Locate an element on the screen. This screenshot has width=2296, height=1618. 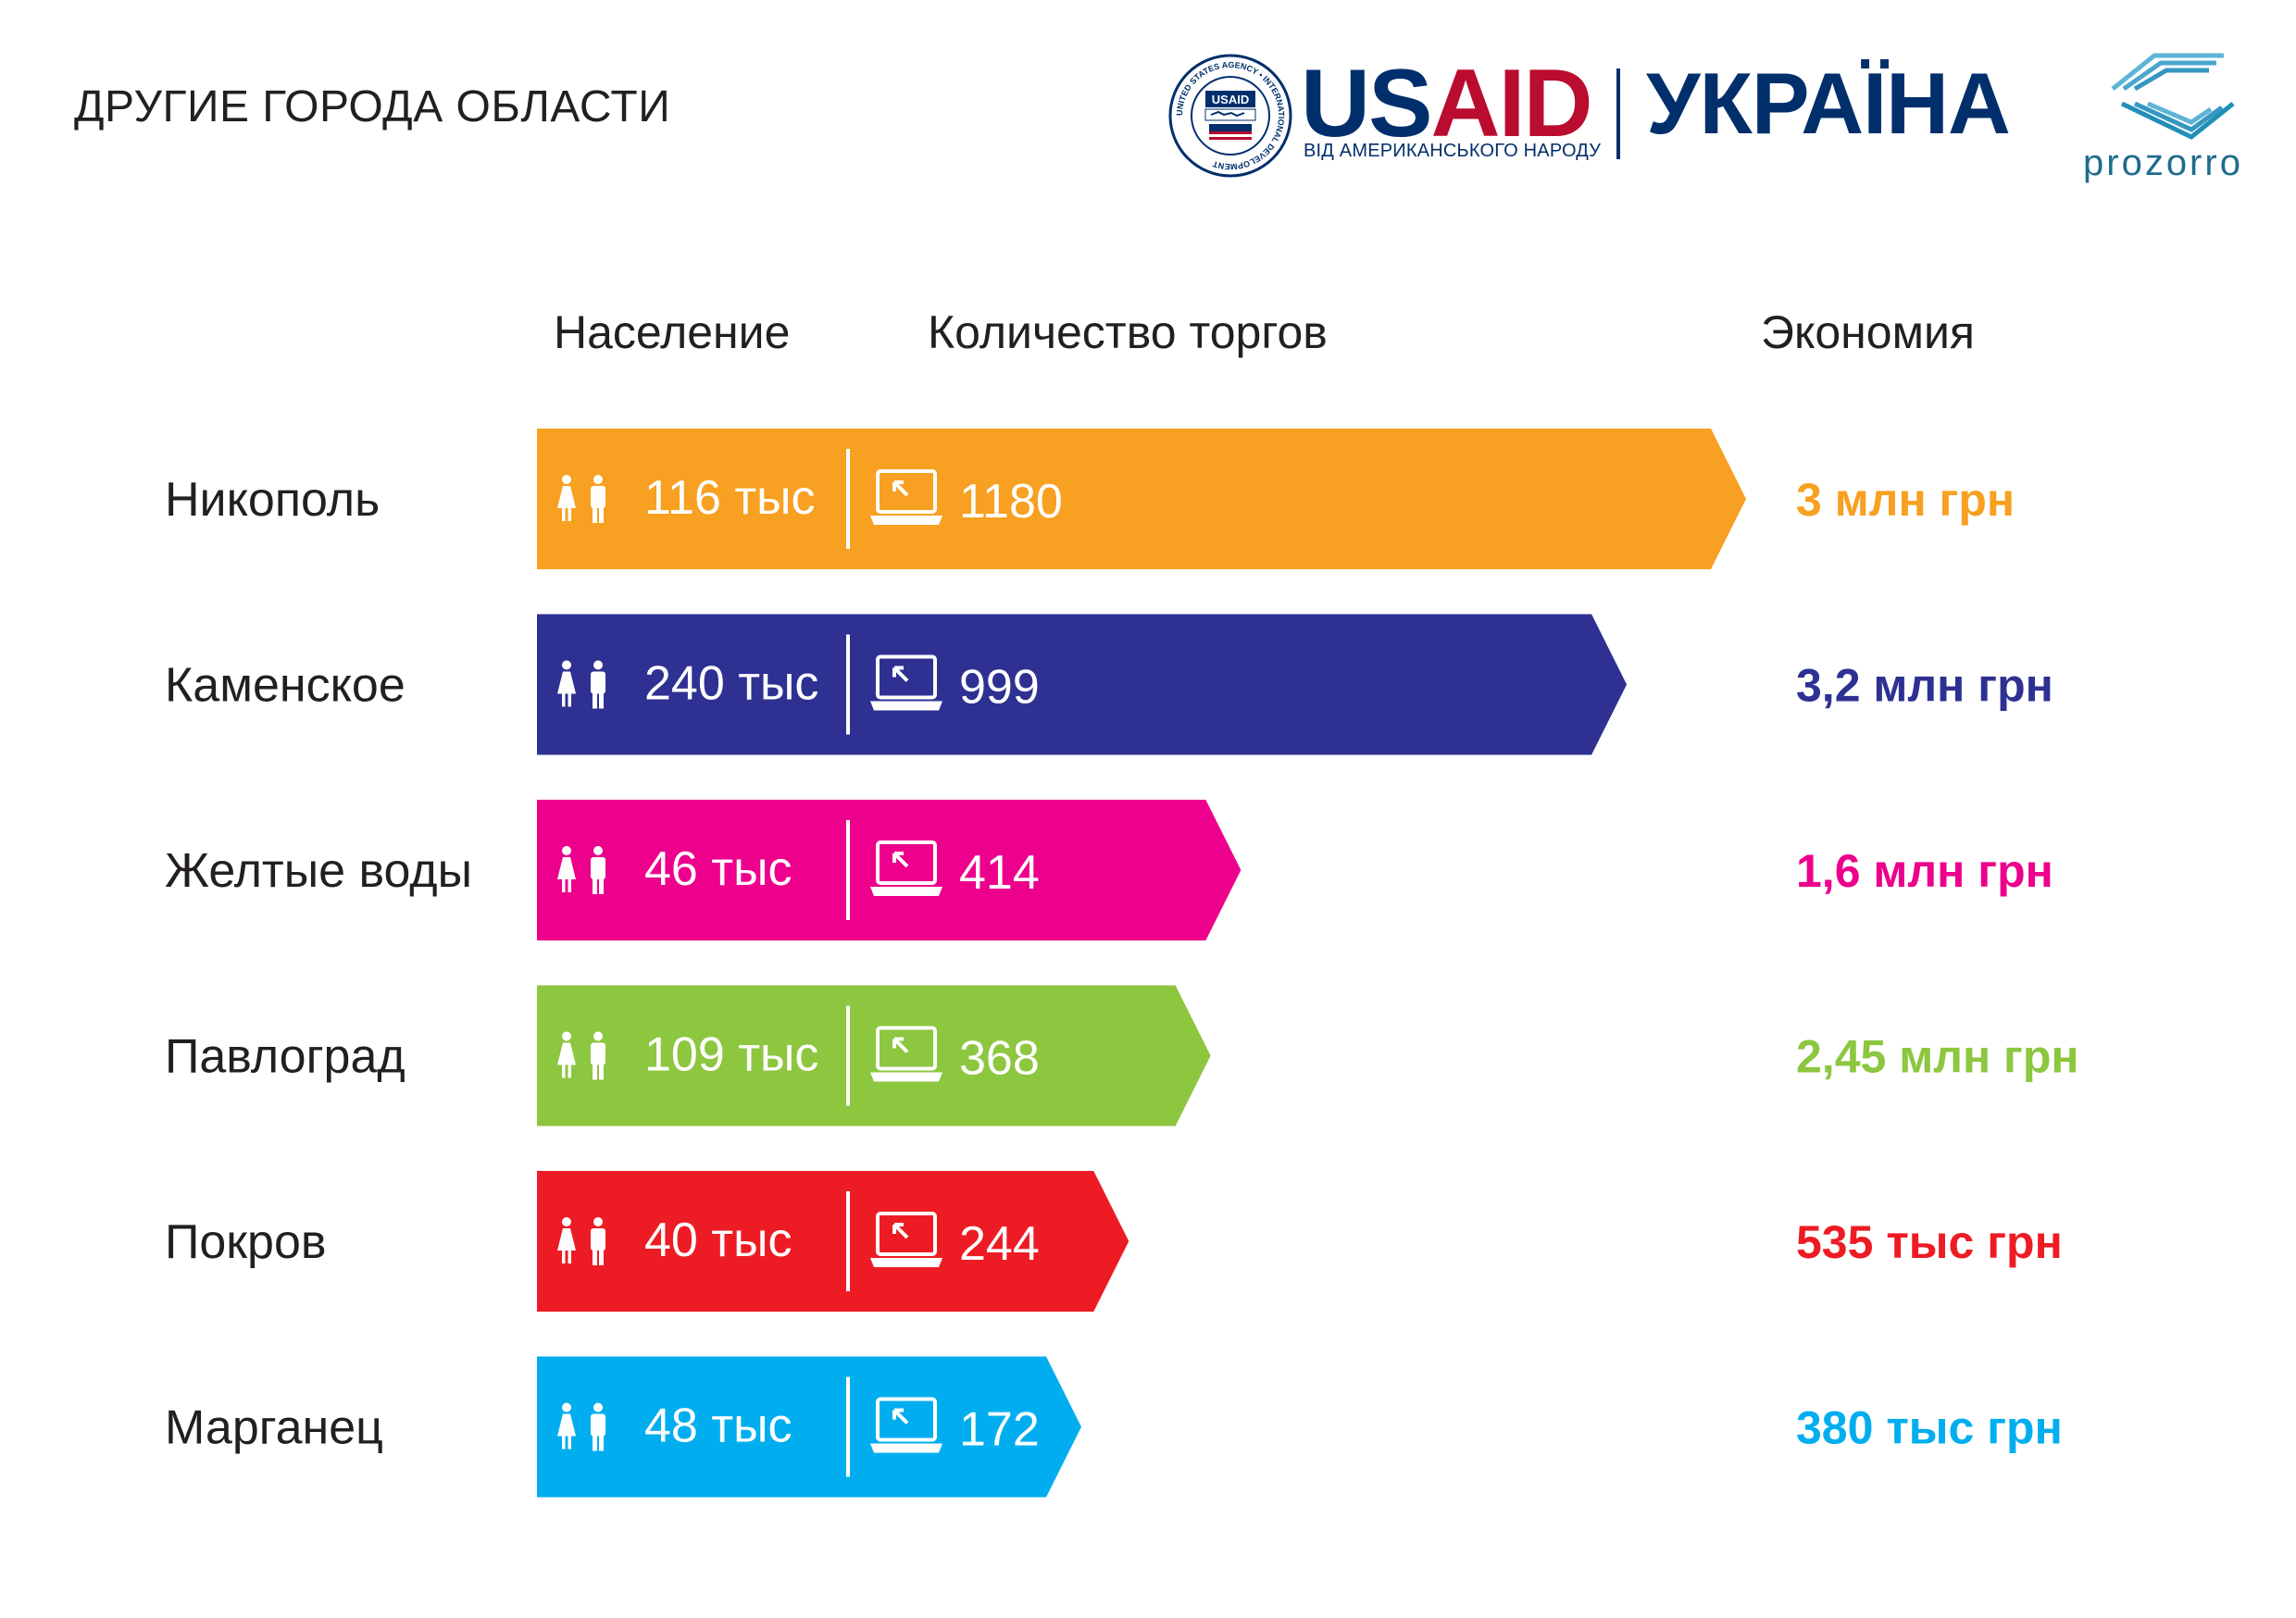
tenders-value-label: 1180 is located at coordinates (1011, 502).